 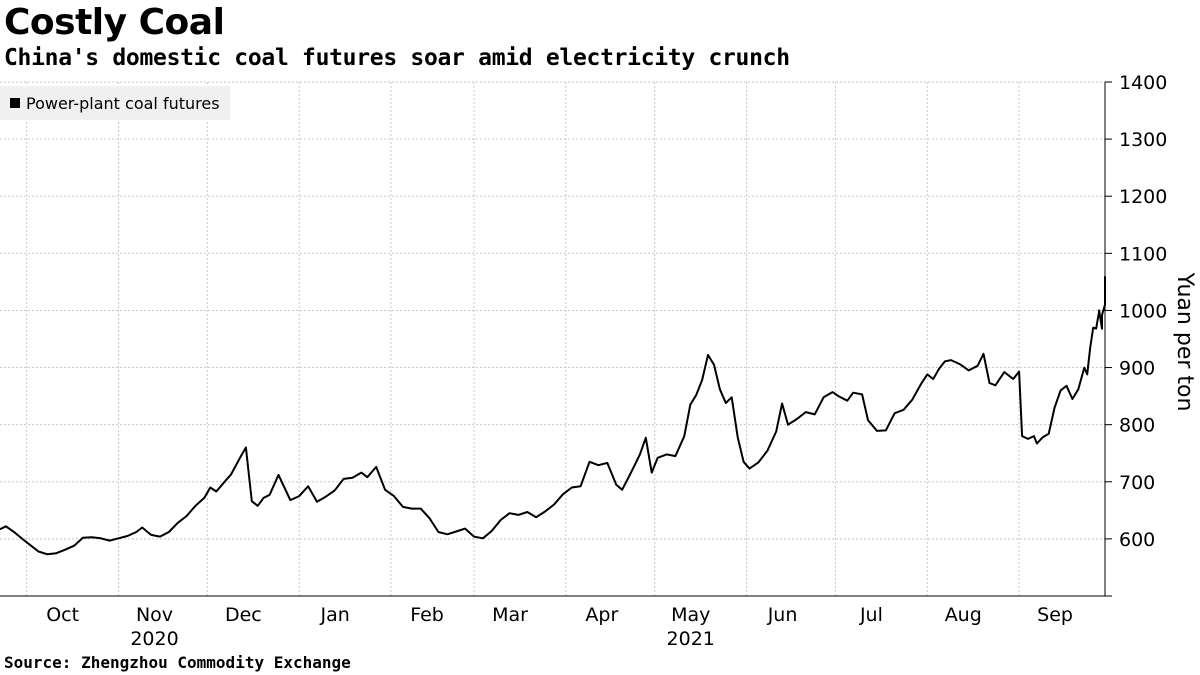 I want to click on y-tick-label: 1100, so click(x=1143, y=254).